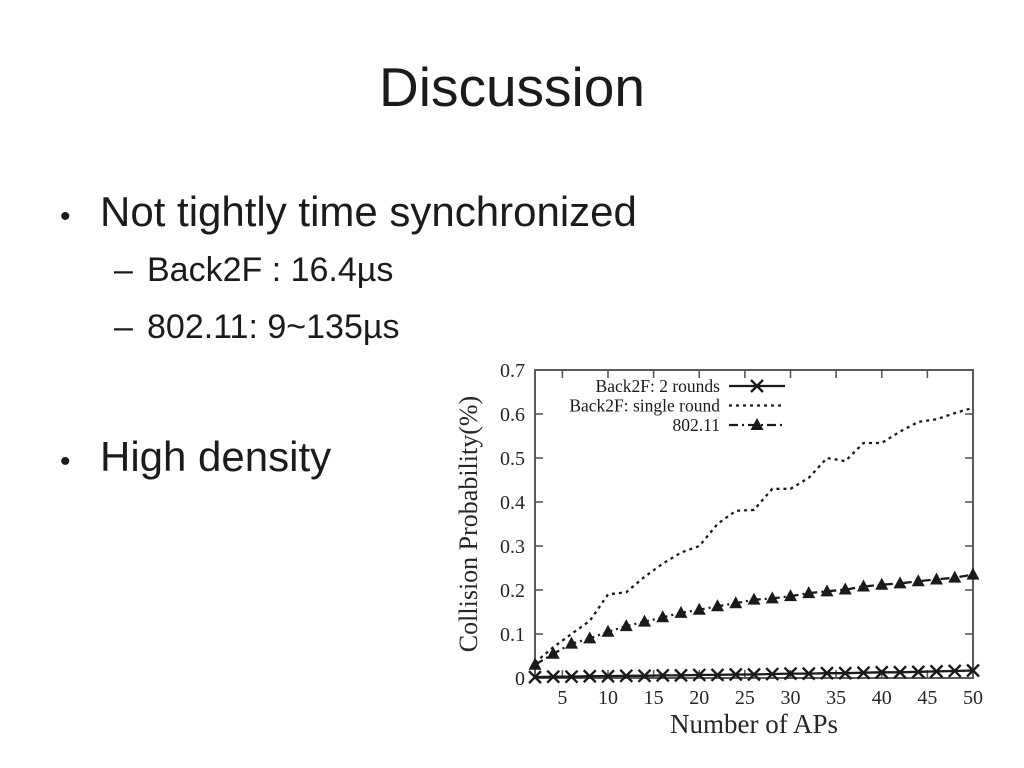 The width and height of the screenshot is (1024, 768). What do you see at coordinates (745, 698) in the screenshot?
I see `x-tick-label: 25` at bounding box center [745, 698].